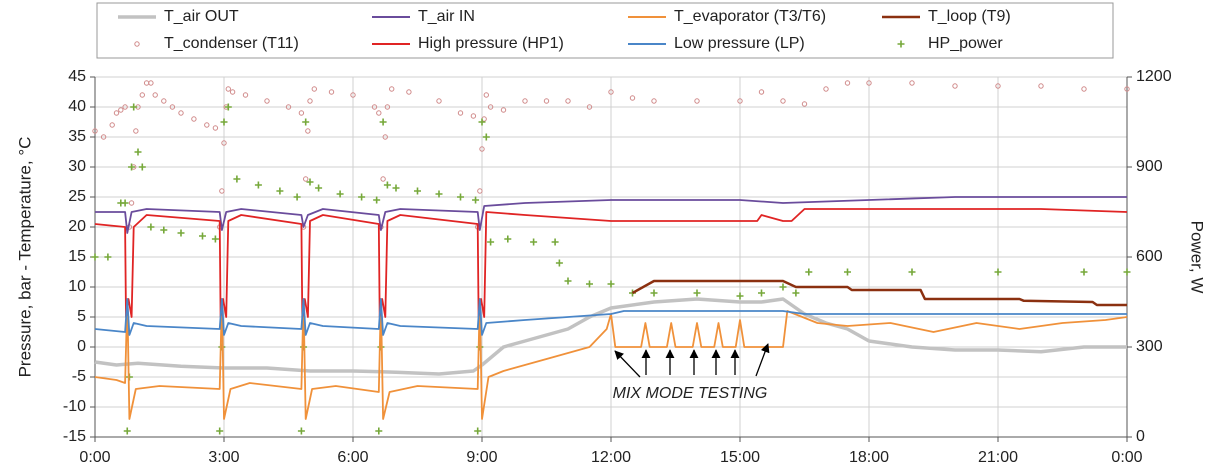 The width and height of the screenshot is (1212, 475). What do you see at coordinates (24, 257) in the screenshot?
I see `y-axis-label: Pressure, bar - Temperature, °C` at bounding box center [24, 257].